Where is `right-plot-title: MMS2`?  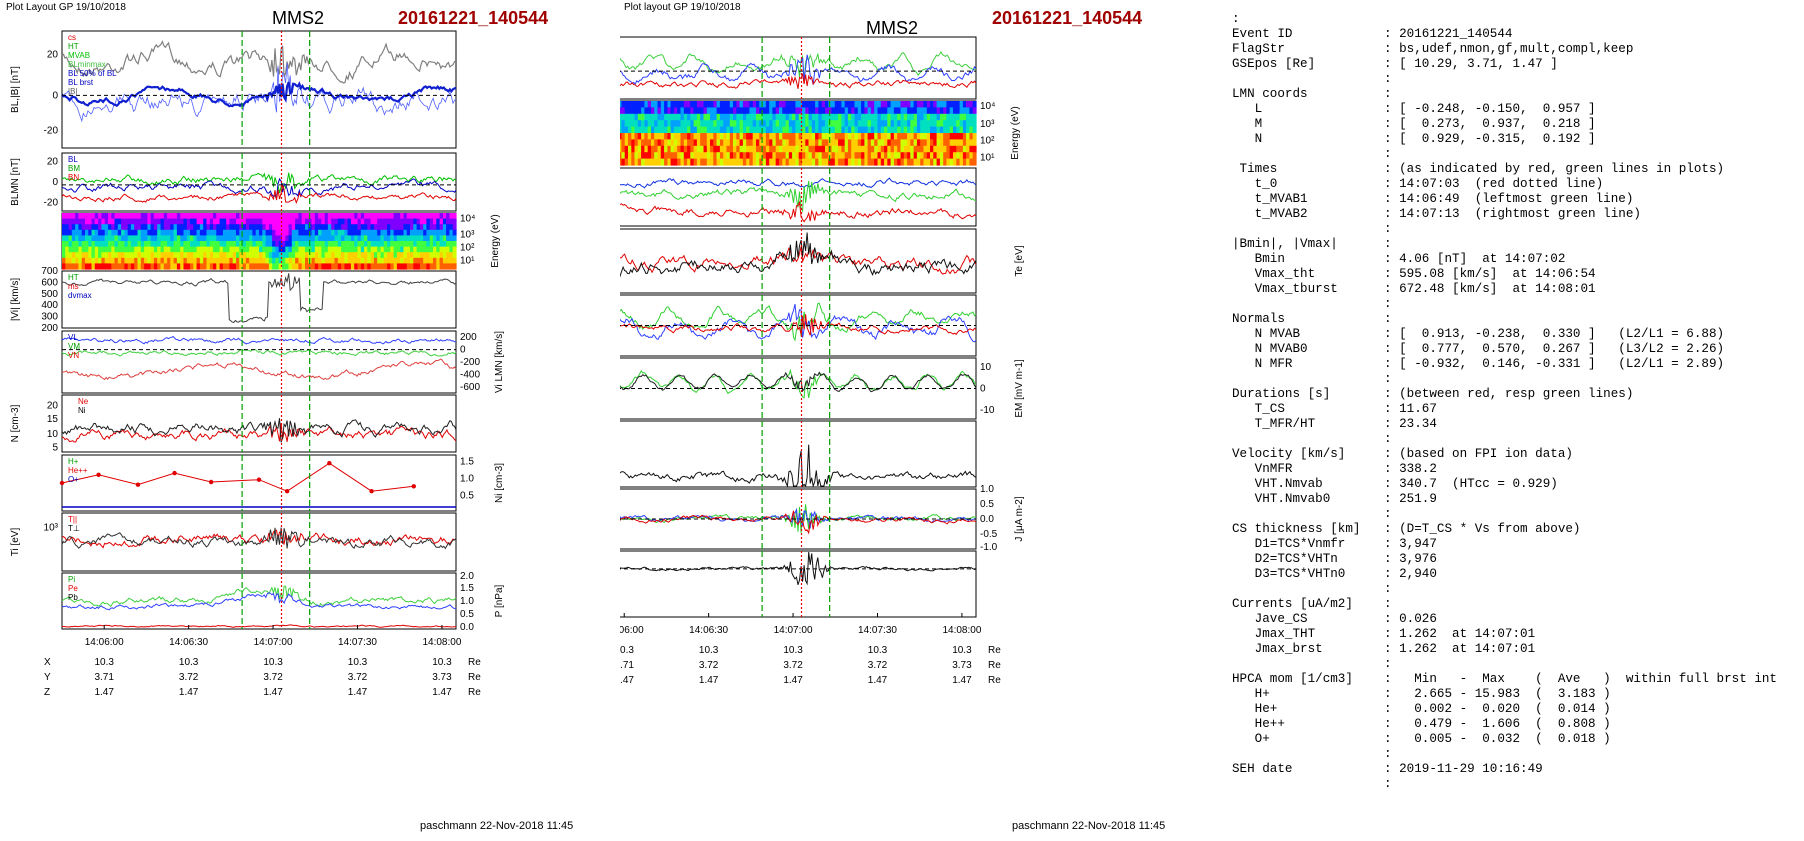 right-plot-title: MMS2 is located at coordinates (892, 28).